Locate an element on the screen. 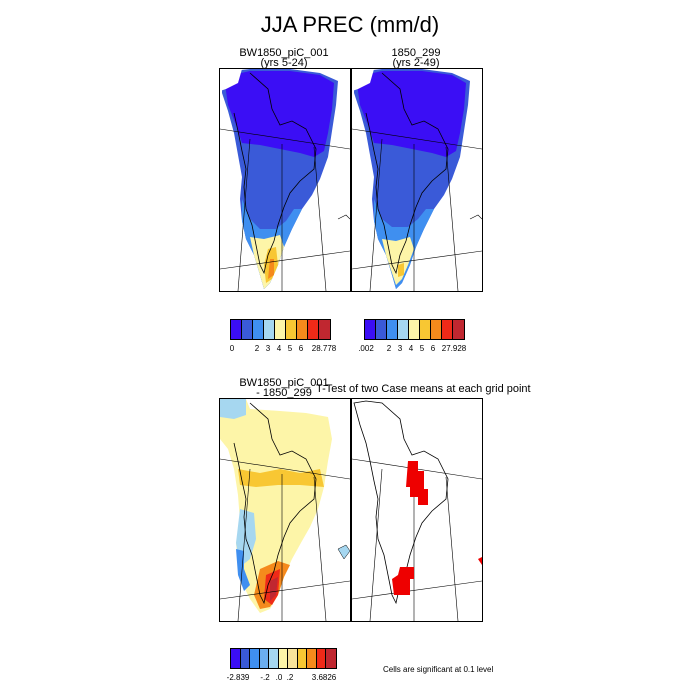  colorbar-difference is located at coordinates (283, 658).